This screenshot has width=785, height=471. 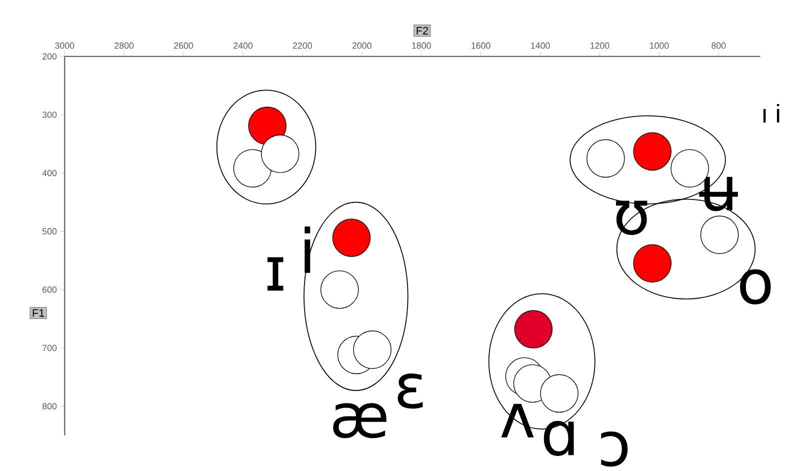 I want to click on x-tick-label: 2600, so click(x=184, y=45).